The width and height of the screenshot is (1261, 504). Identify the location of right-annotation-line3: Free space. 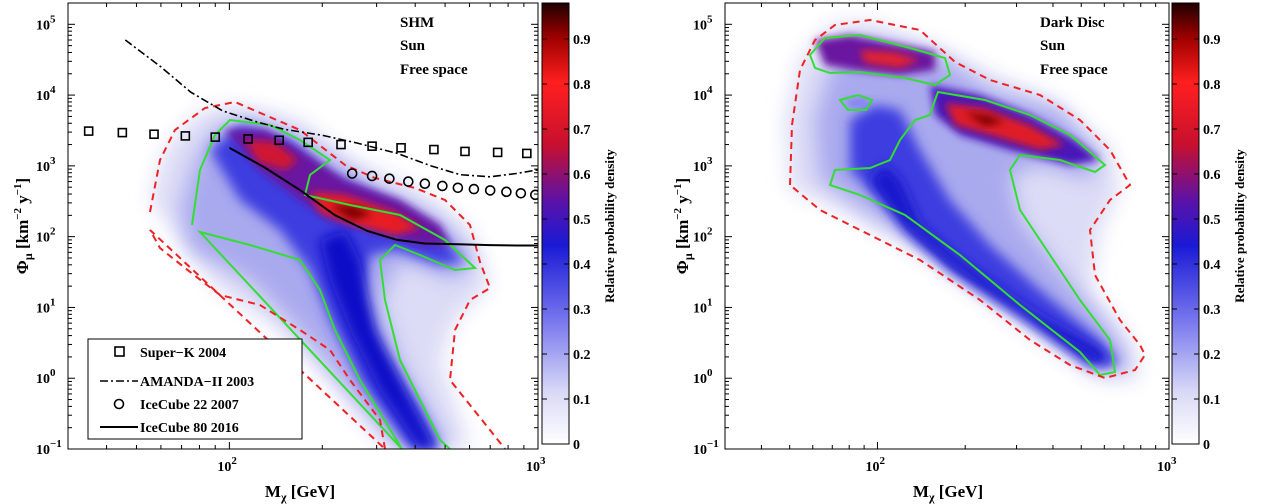
(1074, 70).